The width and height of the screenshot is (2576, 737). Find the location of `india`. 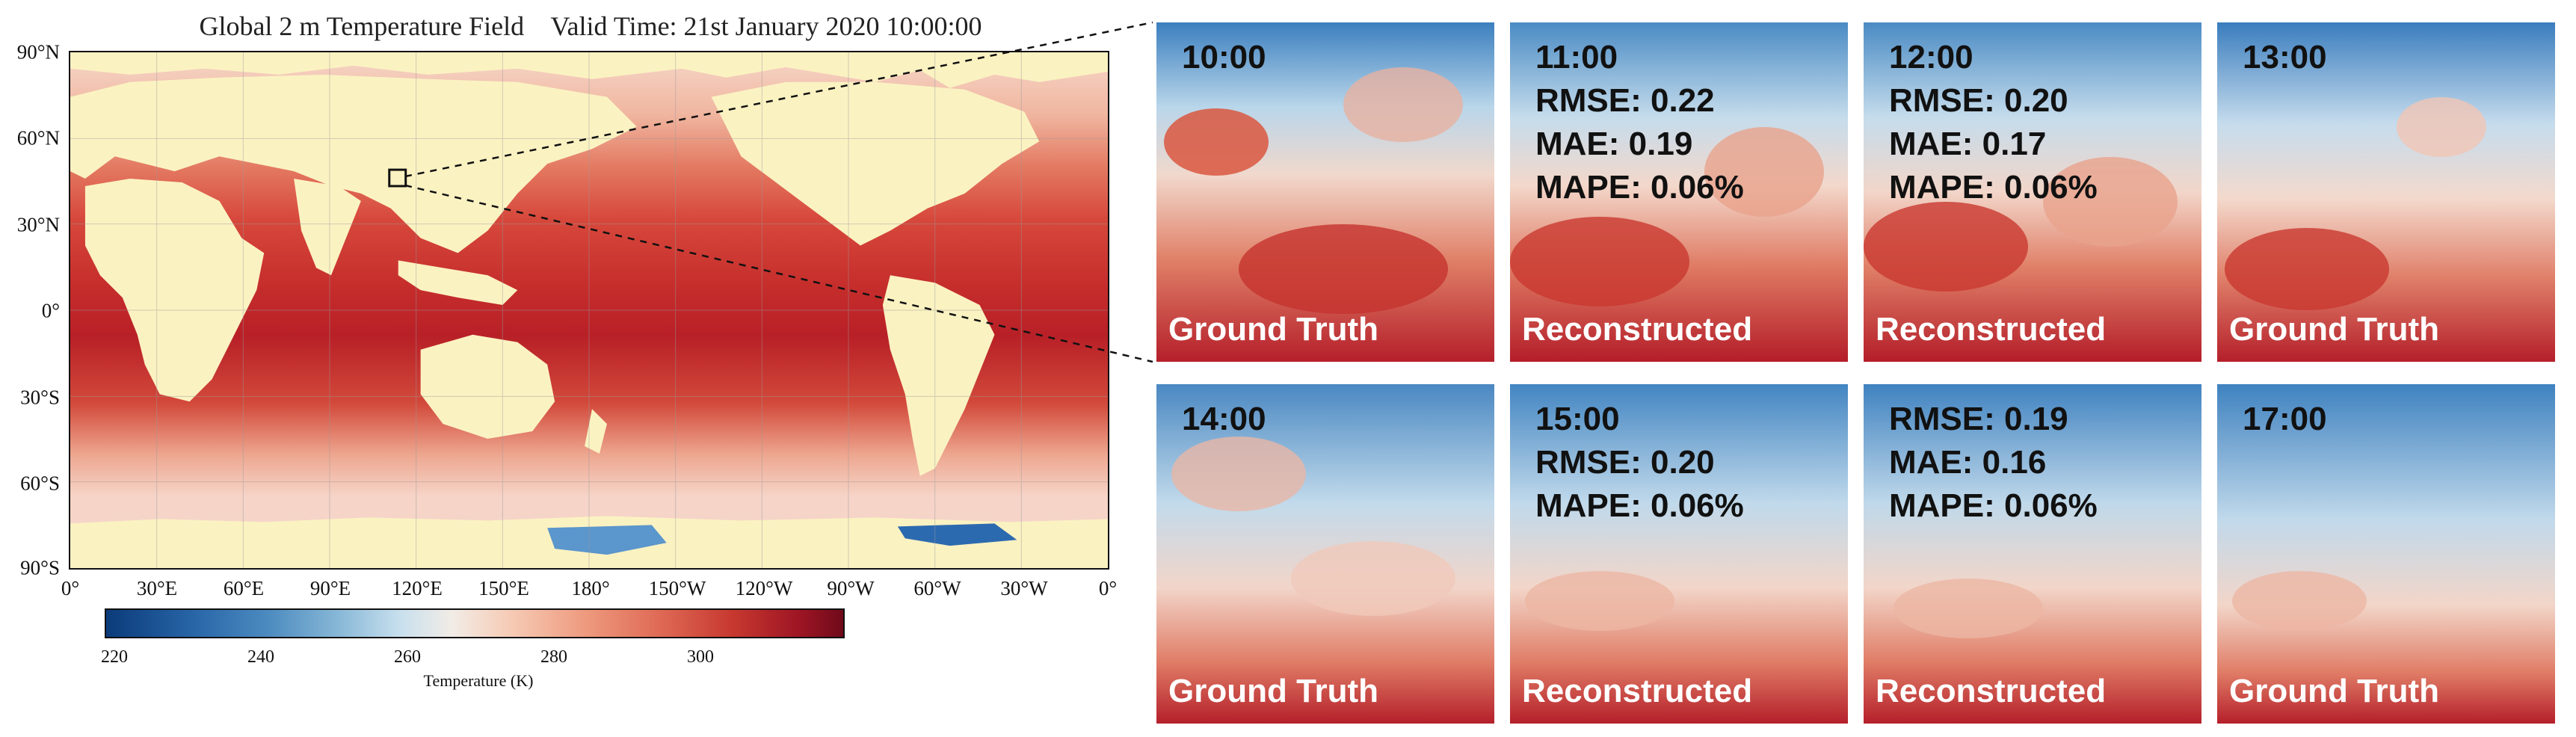

india is located at coordinates (327, 227).